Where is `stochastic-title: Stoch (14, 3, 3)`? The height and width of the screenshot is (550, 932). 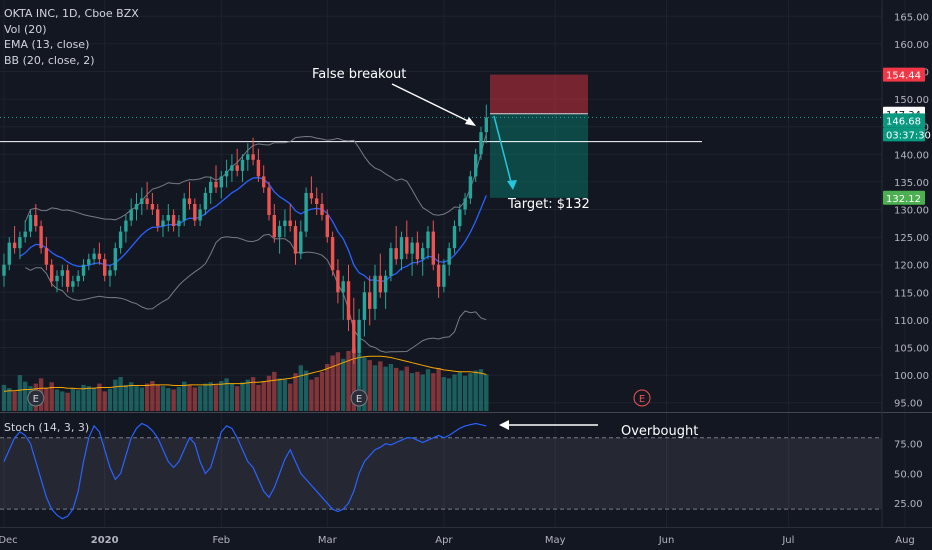
stochastic-title: Stoch (14, 3, 3) is located at coordinates (47, 427).